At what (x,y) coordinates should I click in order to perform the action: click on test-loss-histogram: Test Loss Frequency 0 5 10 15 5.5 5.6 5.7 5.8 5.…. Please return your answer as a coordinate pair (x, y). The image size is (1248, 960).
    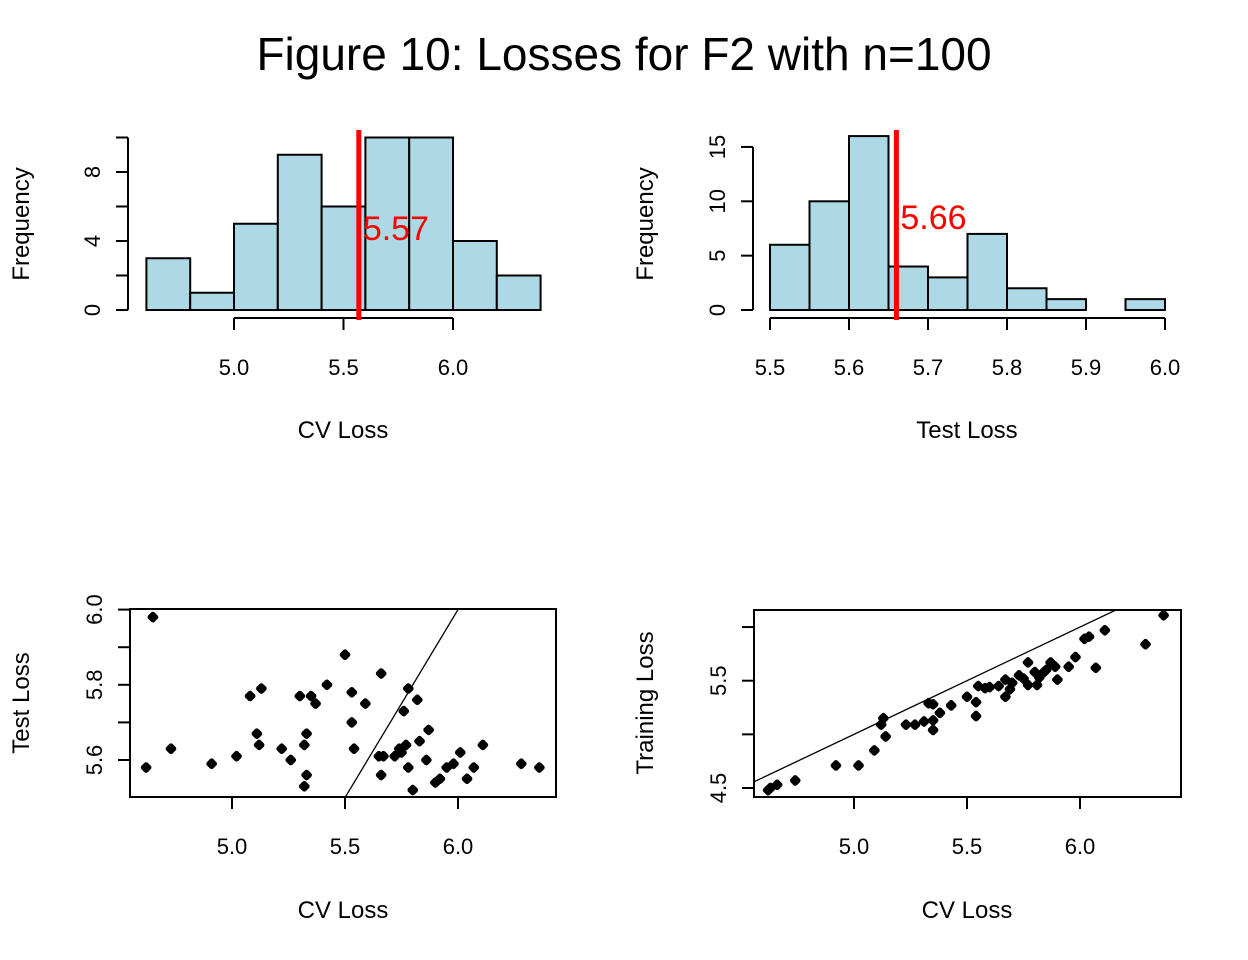
    Looking at the image, I should click on (906, 287).